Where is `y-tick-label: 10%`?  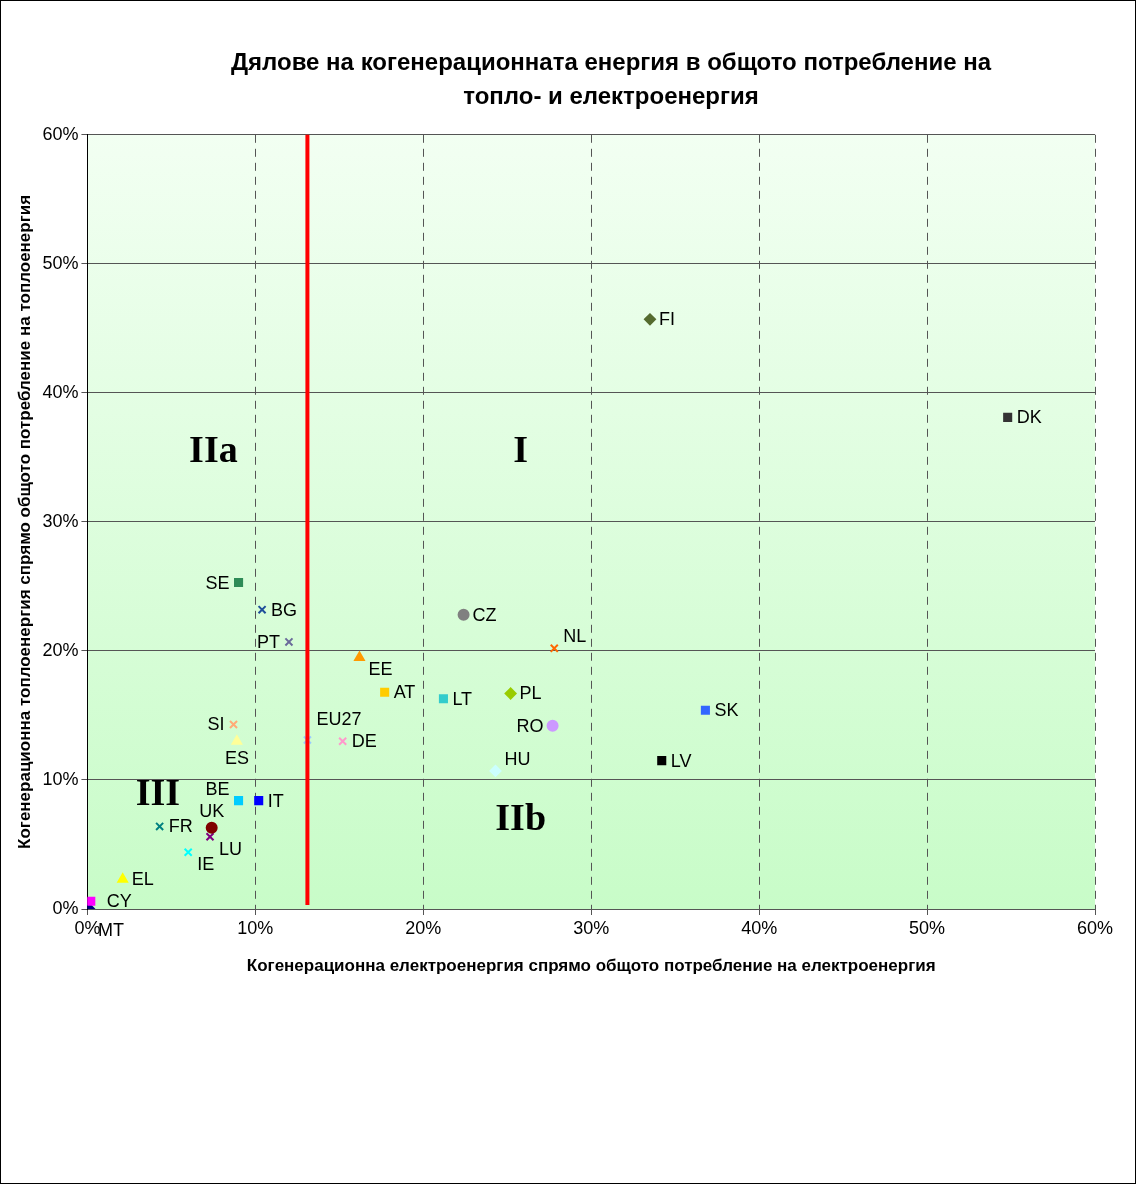
y-tick-label: 10% is located at coordinates (60, 778).